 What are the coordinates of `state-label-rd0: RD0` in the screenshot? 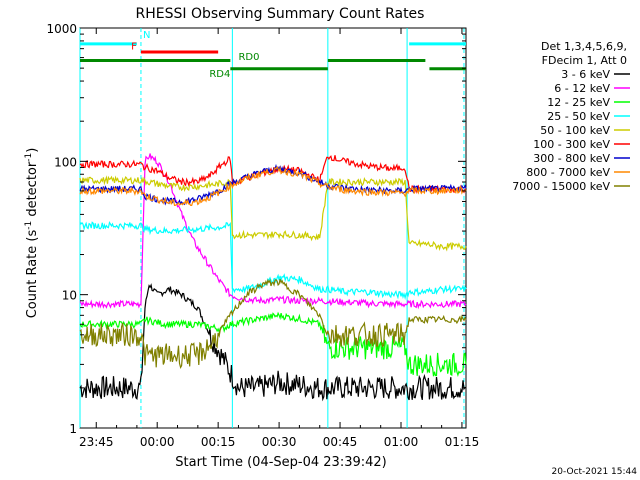 It's located at (248, 57).